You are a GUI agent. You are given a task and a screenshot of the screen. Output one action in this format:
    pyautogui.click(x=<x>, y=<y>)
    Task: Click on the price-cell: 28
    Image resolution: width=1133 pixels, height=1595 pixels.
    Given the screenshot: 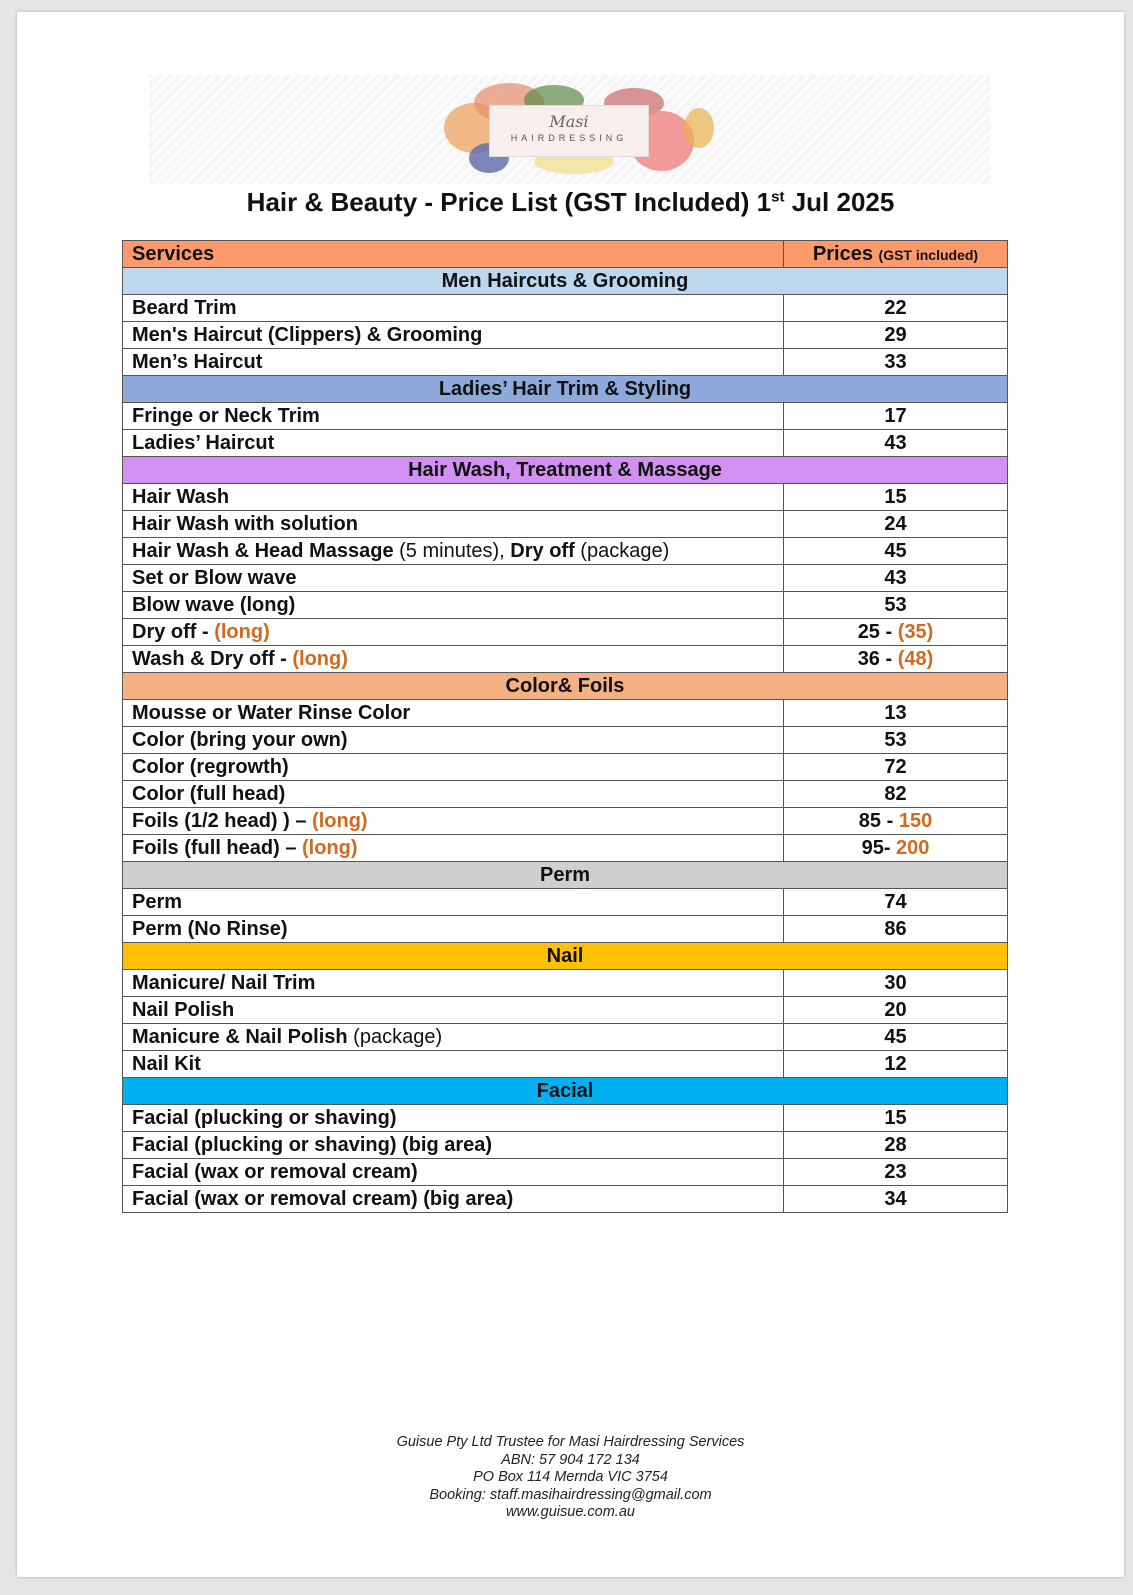 What is the action you would take?
    pyautogui.click(x=895, y=1145)
    